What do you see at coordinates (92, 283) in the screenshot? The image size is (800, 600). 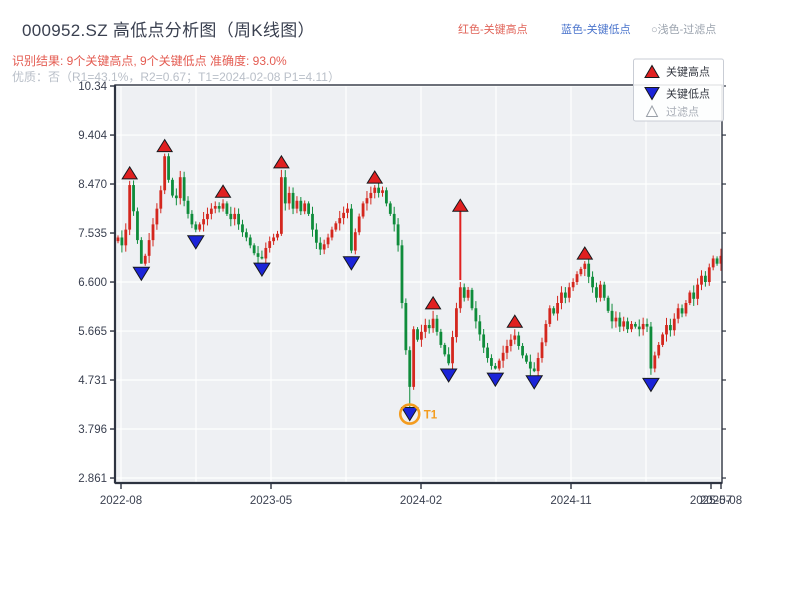 I see `y-tick-label: 6.600` at bounding box center [92, 283].